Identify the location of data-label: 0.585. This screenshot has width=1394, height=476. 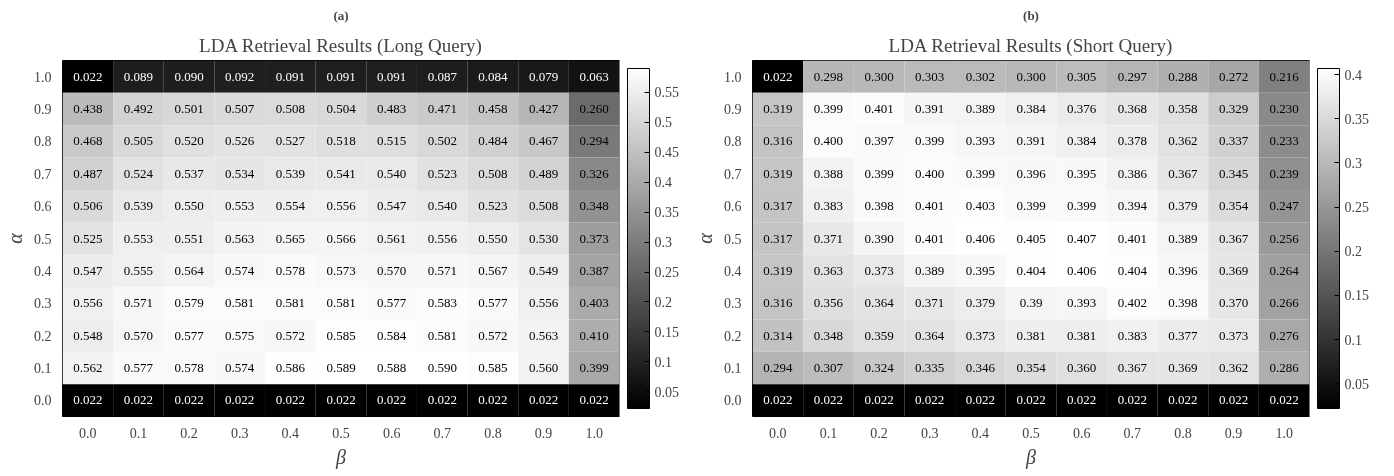
(493, 367).